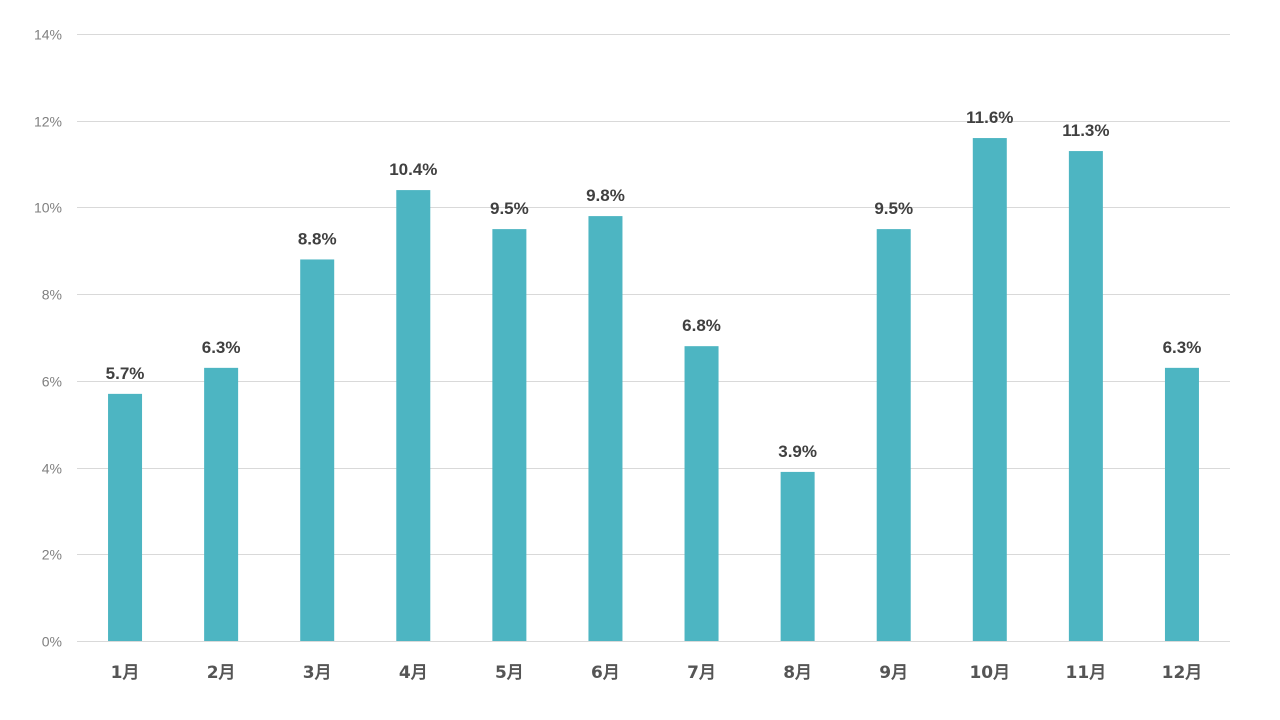 This screenshot has width=1280, height=720. What do you see at coordinates (125, 673) in the screenshot?
I see `x-tick-label: 1月` at bounding box center [125, 673].